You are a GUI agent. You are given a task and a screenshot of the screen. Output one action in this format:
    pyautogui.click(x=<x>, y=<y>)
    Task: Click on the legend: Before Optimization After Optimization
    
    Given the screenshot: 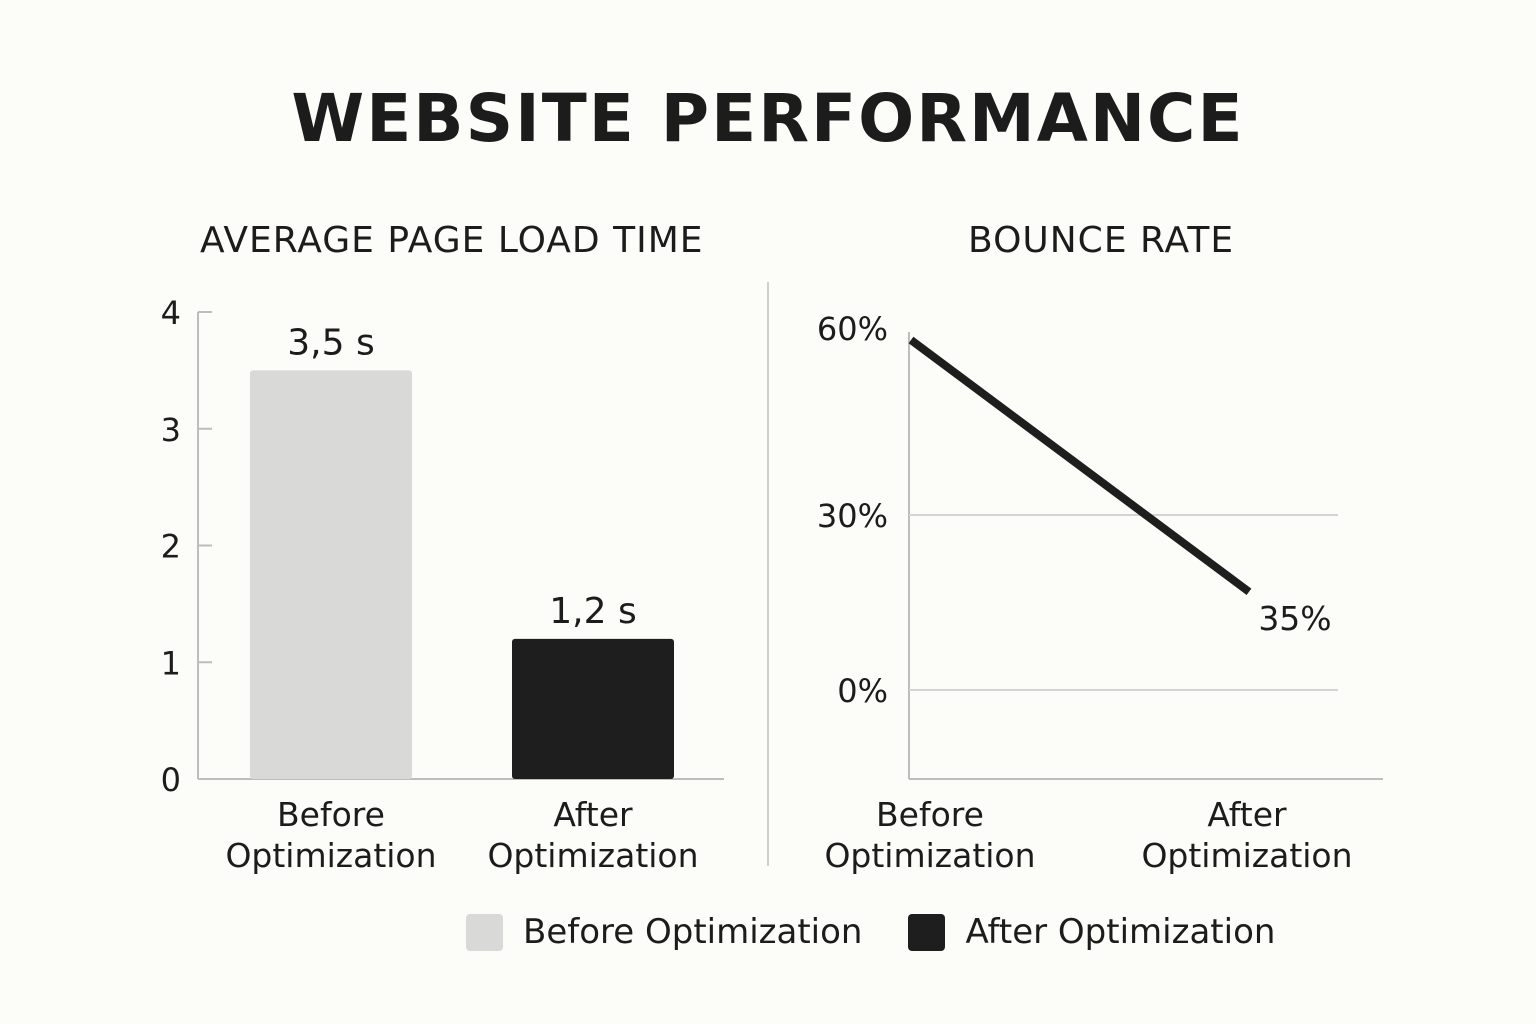 What is the action you would take?
    pyautogui.click(x=893, y=932)
    